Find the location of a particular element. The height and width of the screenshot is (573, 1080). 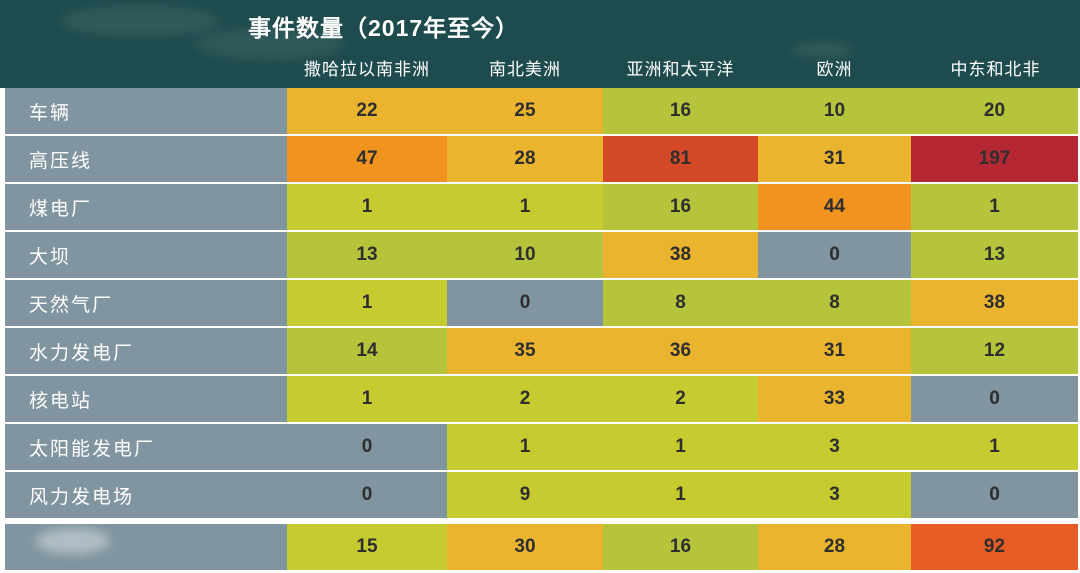

heatmap-cell: 47 is located at coordinates (367, 159).